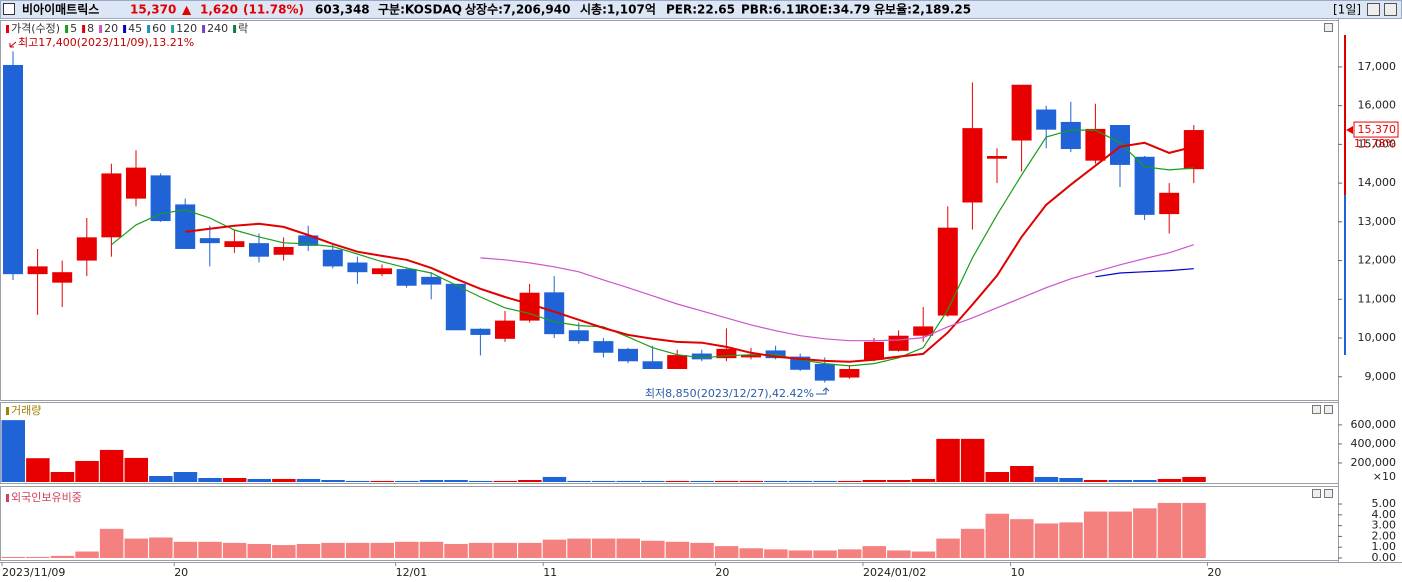 This screenshot has height=582, width=1402. I want to click on x-tick-label: 2023/11/09, so click(33, 572).